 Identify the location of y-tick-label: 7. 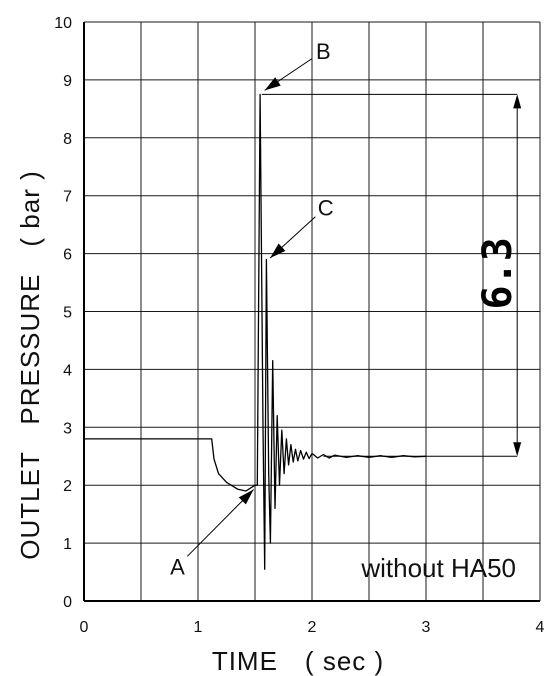
(67, 197).